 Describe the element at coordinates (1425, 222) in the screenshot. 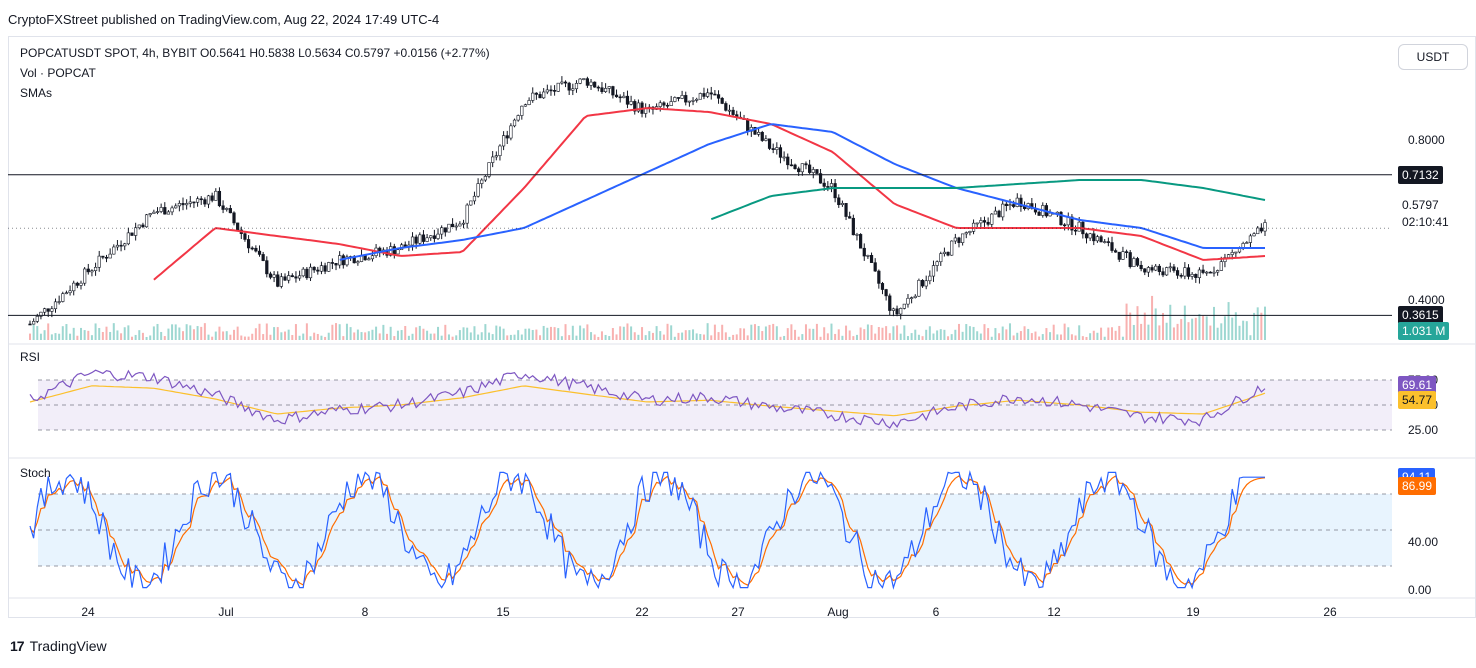

I see `price-tag: 02:10:41` at that location.